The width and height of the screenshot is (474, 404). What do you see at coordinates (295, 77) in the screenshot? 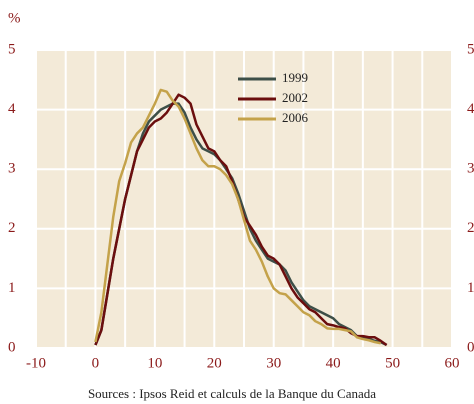
I see `legend-label: 1999` at bounding box center [295, 77].